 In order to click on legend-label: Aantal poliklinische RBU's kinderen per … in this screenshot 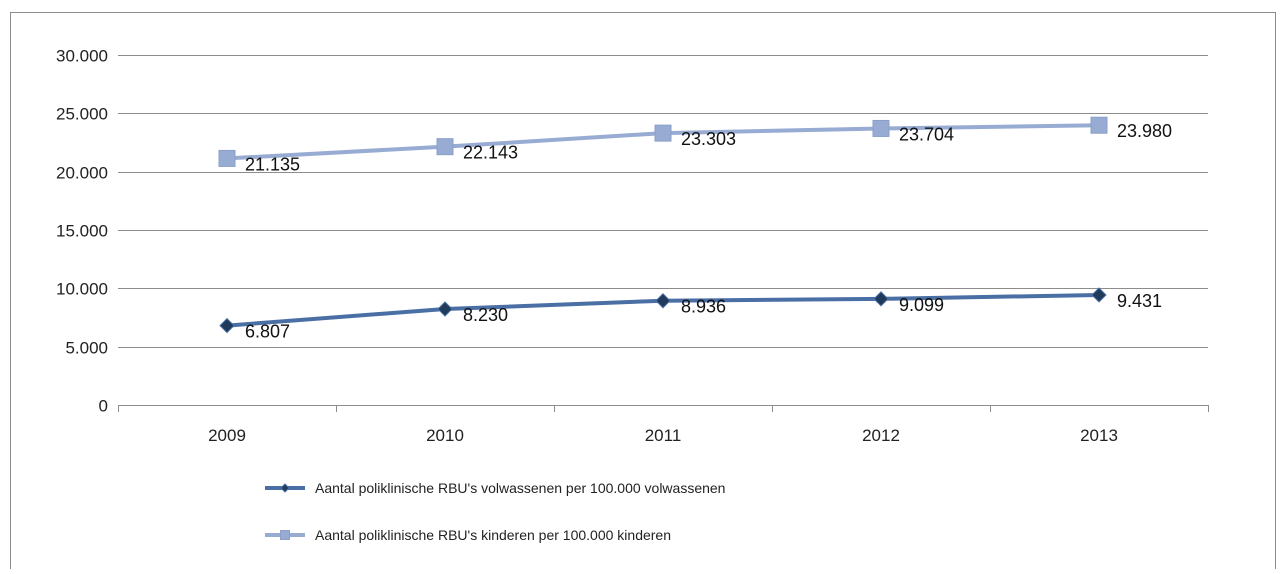, I will do `click(493, 535)`.